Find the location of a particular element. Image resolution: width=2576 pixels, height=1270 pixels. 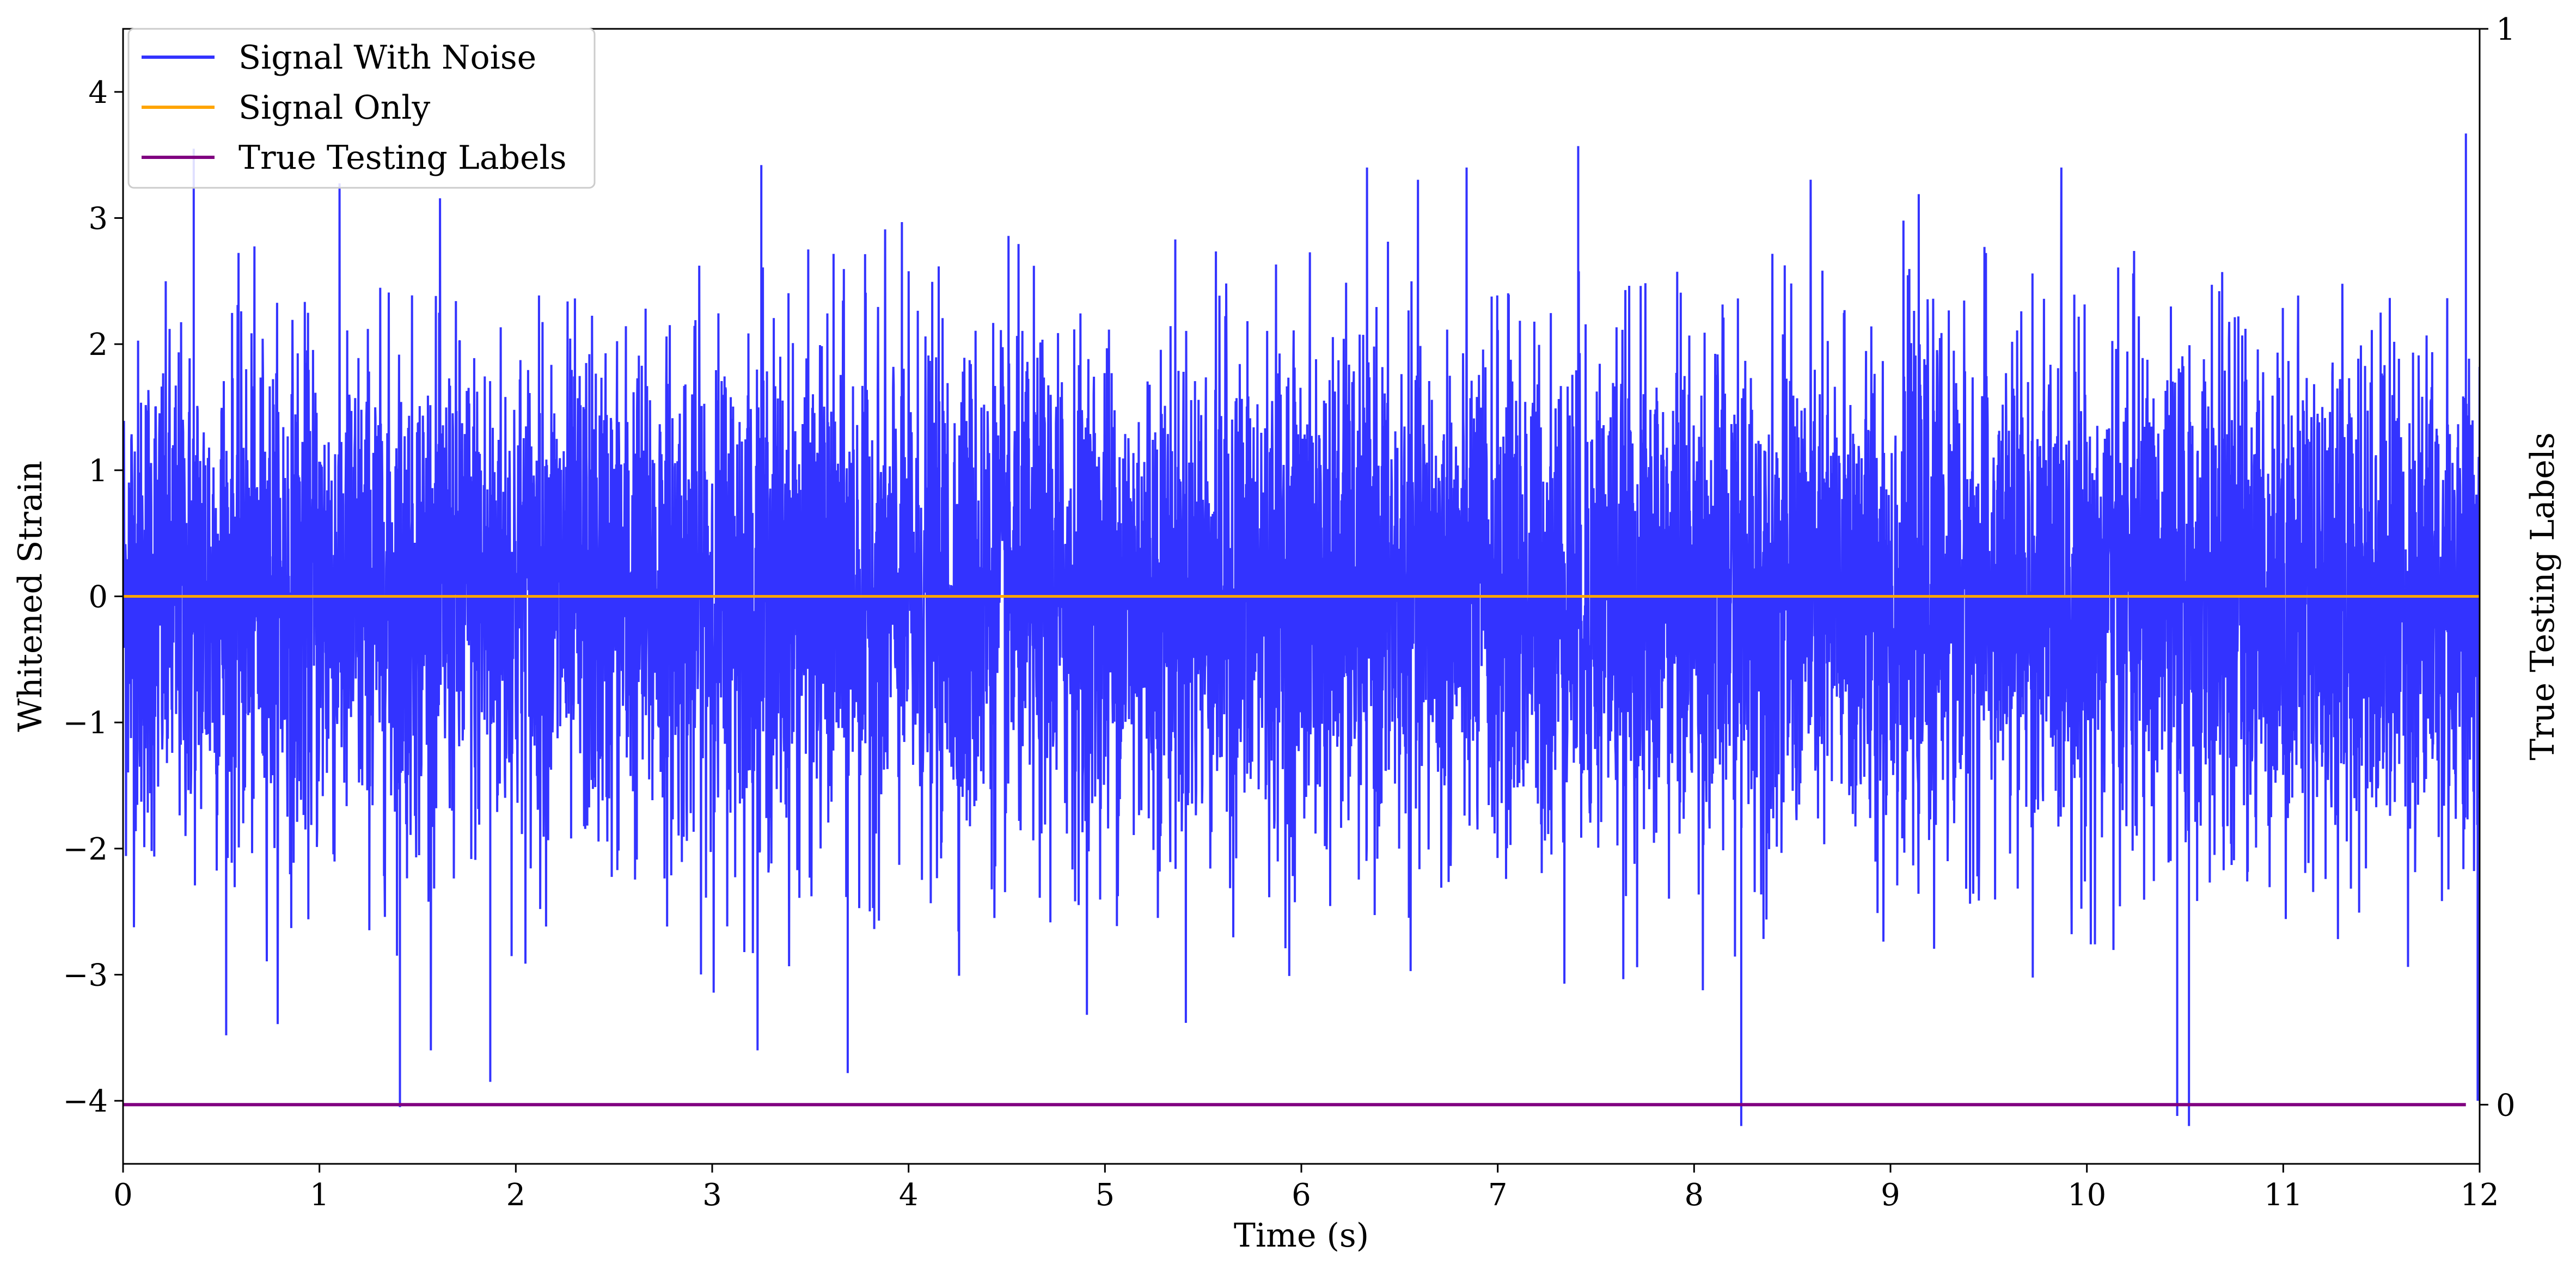

y2-tick-label: 0 is located at coordinates (2506, 1105).